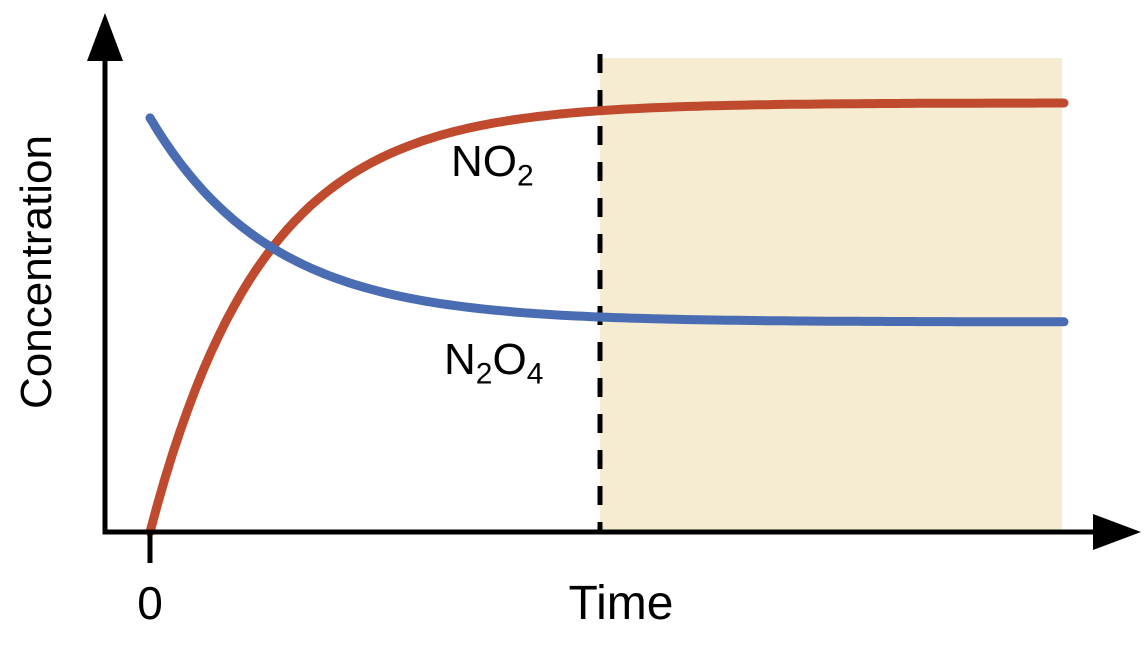  What do you see at coordinates (105, 37) in the screenshot?
I see `y-axis-arrowhead` at bounding box center [105, 37].